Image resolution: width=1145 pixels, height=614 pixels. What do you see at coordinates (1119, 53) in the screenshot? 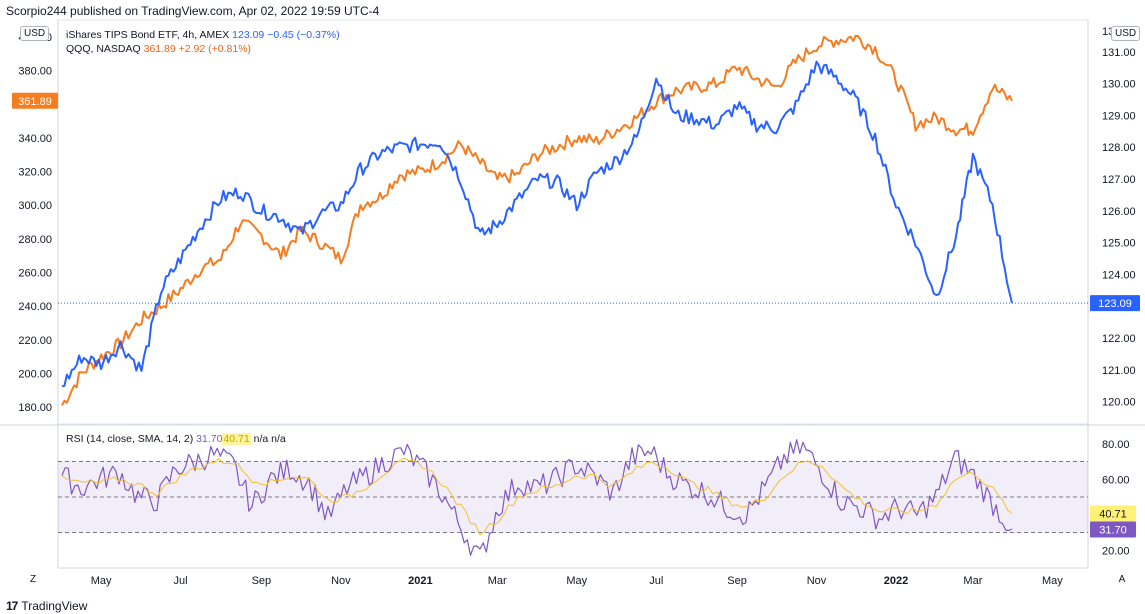
I see `right-axis-tick-label: 131.00` at bounding box center [1119, 53].